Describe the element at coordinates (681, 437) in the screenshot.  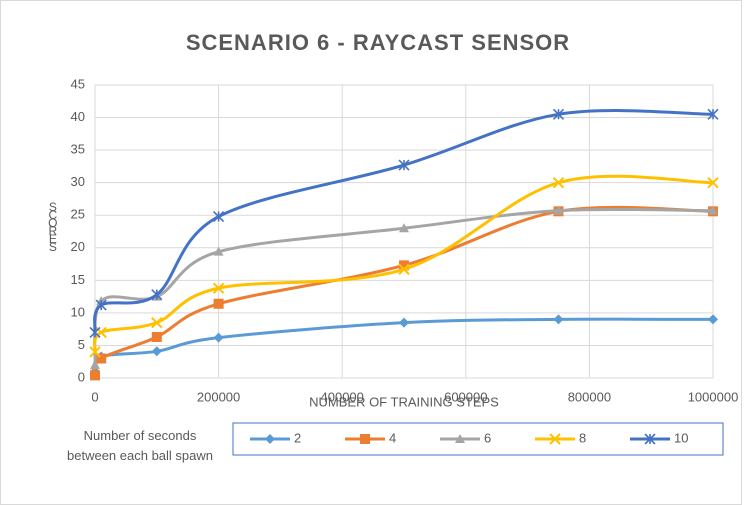
I see `legend-label: 10` at that location.